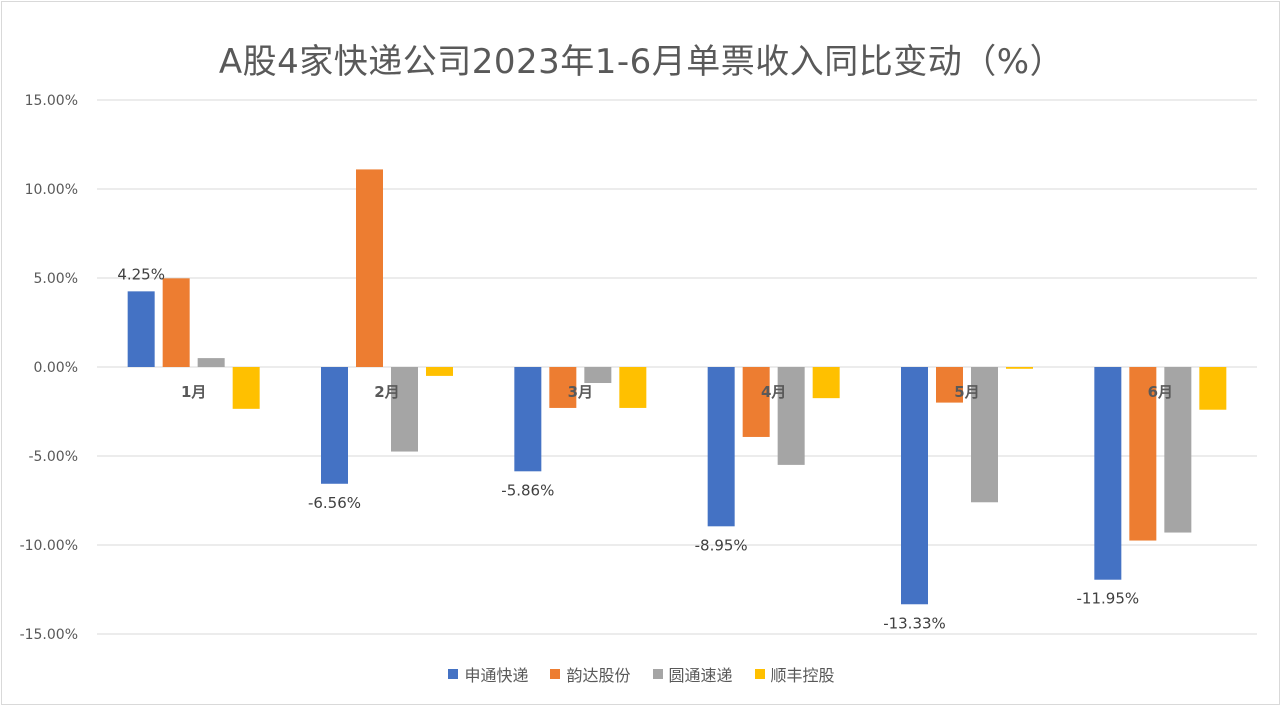  Describe the element at coordinates (802, 675) in the screenshot. I see `legend-label: 顺丰控股` at that location.